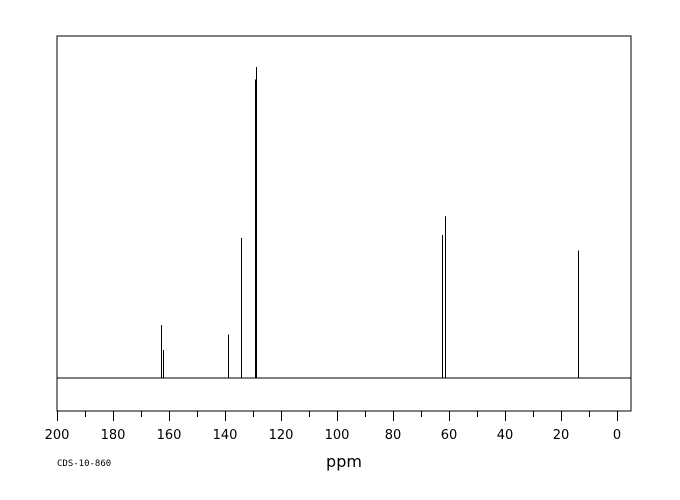 The image size is (680, 500). Describe the element at coordinates (393, 435) in the screenshot. I see `tick-label-80: 80` at that location.